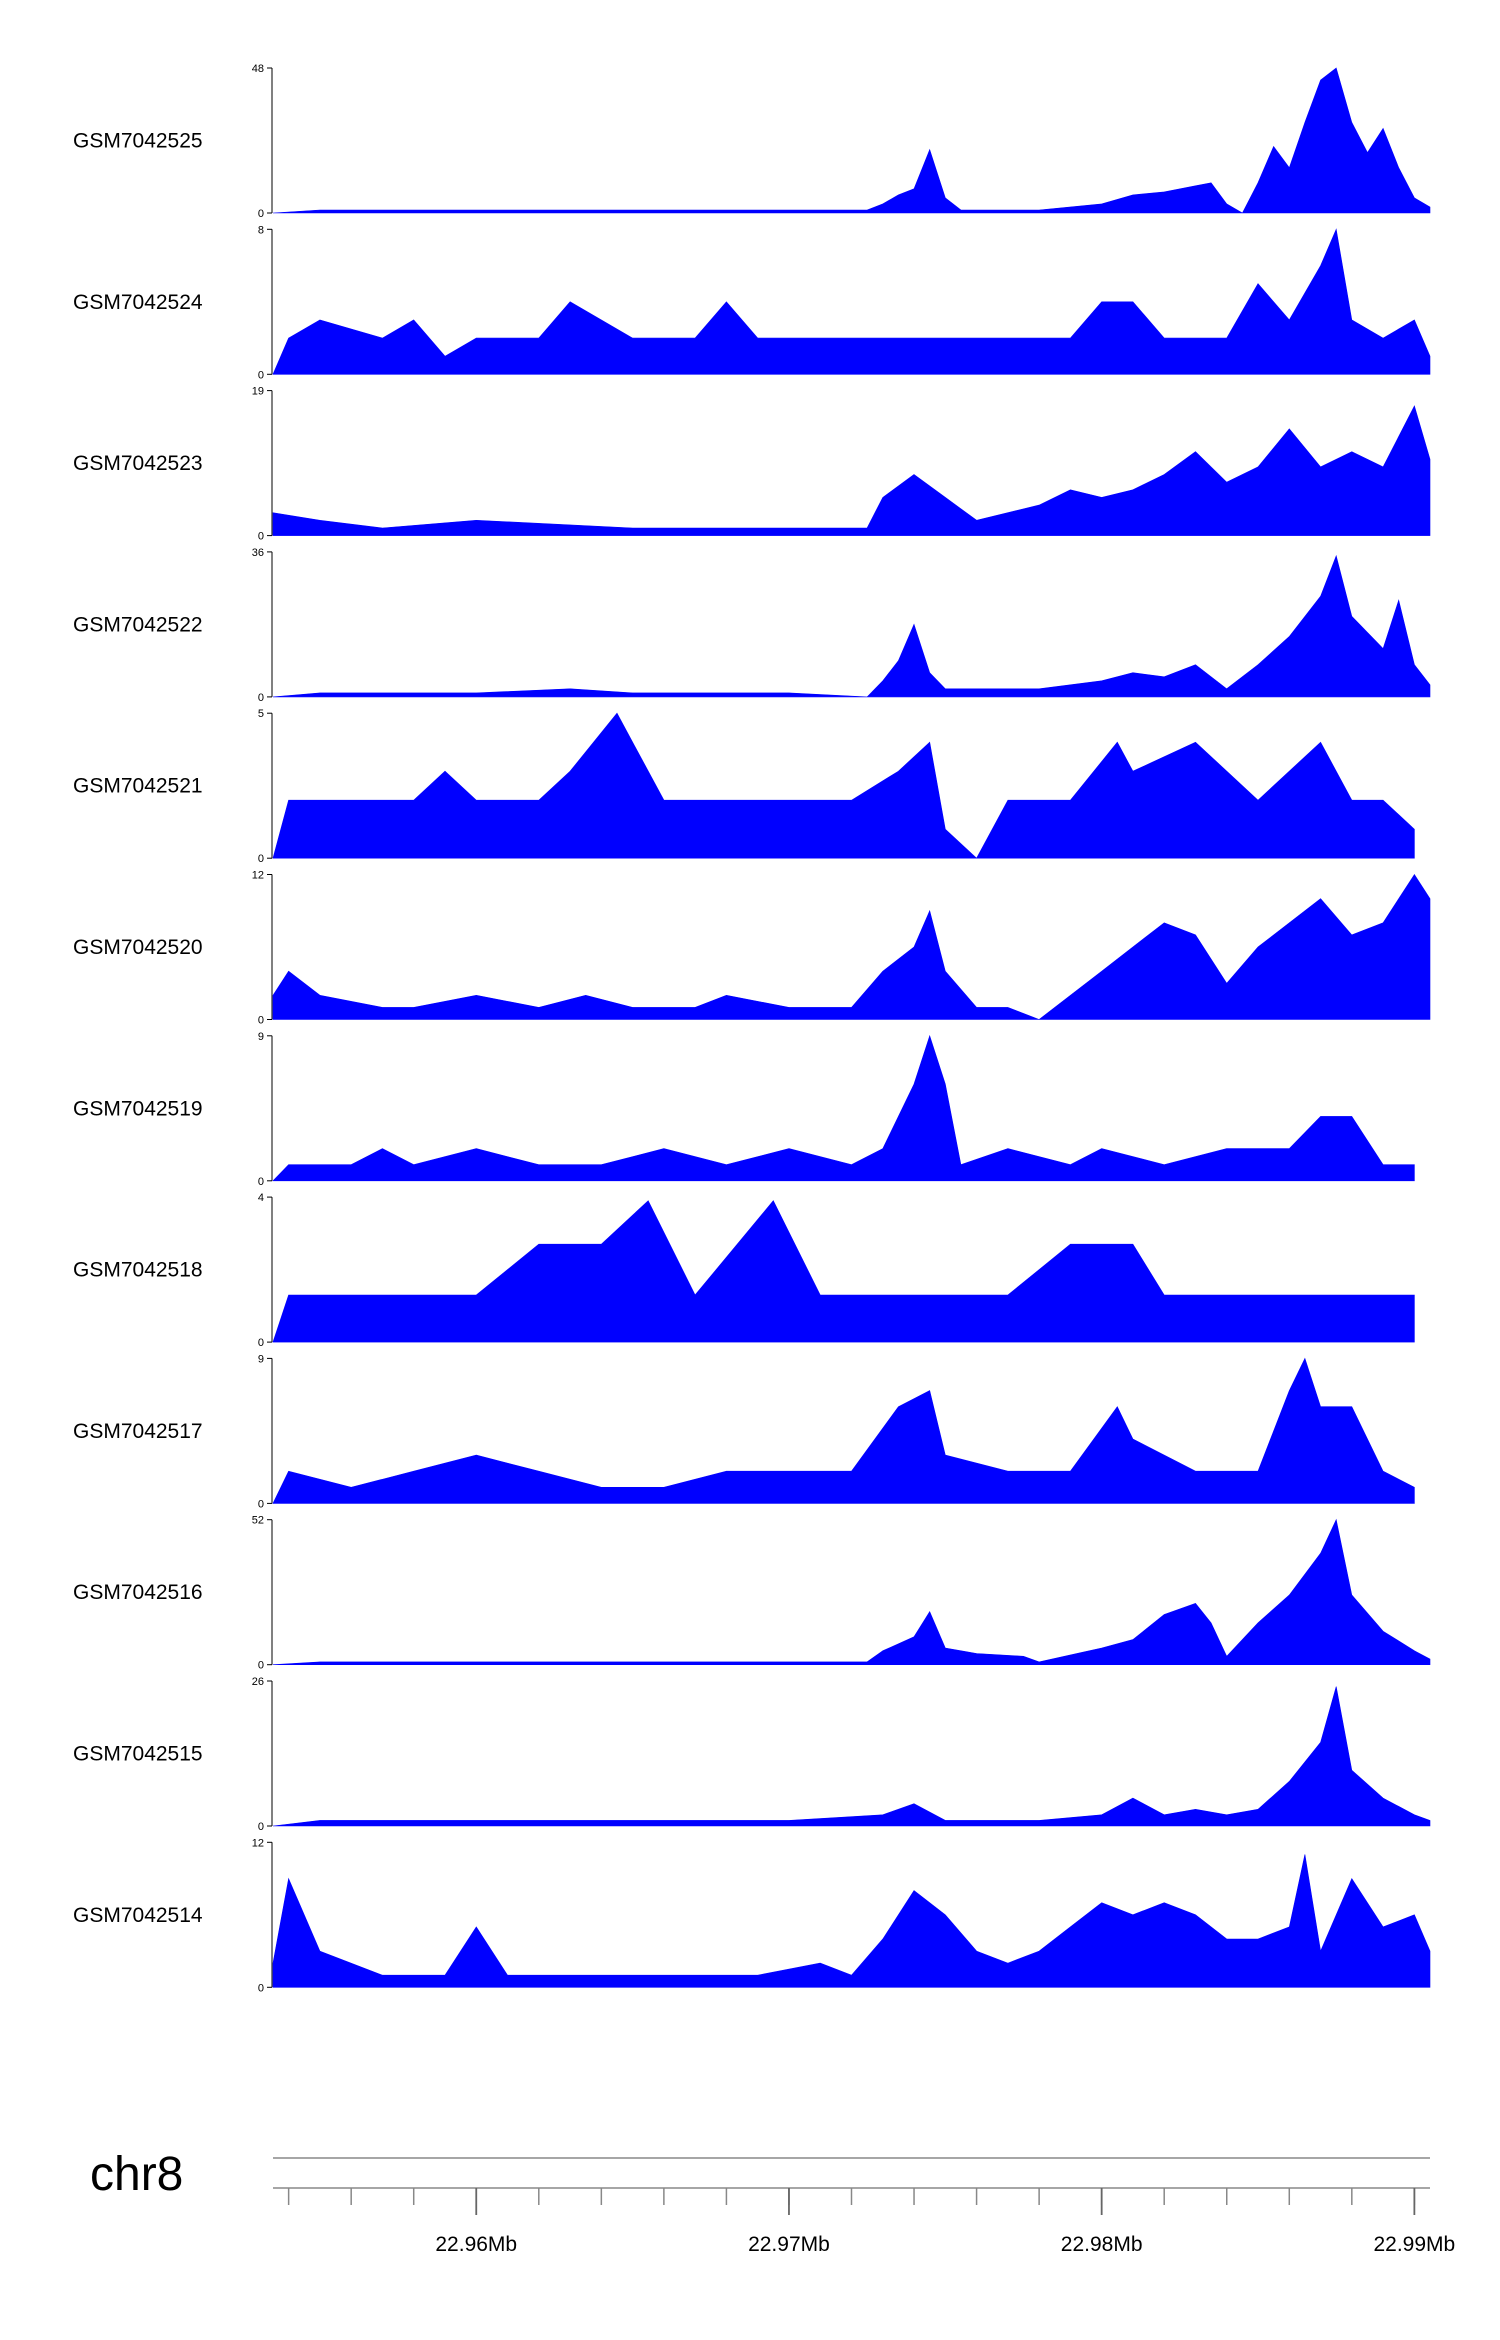 This screenshot has height=2340, width=1500. I want to click on track-GSM7042524: GSM7042524 8 0, so click(752, 302).